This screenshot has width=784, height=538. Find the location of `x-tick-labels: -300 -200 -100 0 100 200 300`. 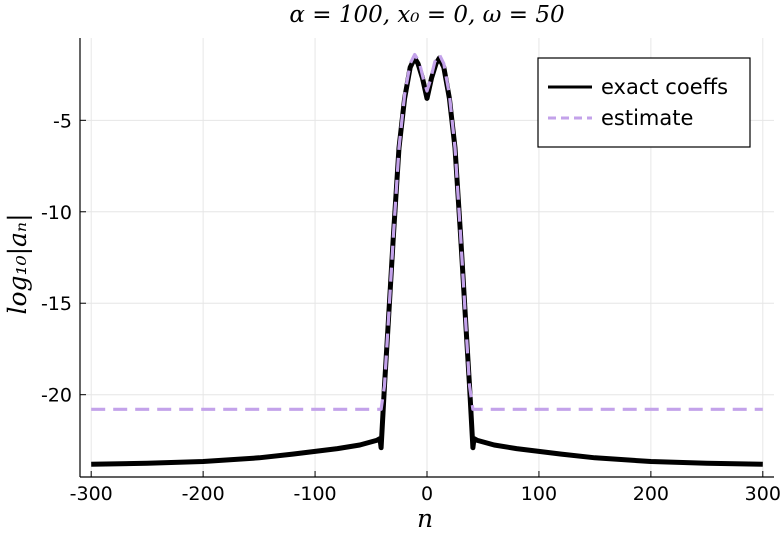

x-tick-labels: -300 -200 -100 0 100 200 300 is located at coordinates (425, 494).